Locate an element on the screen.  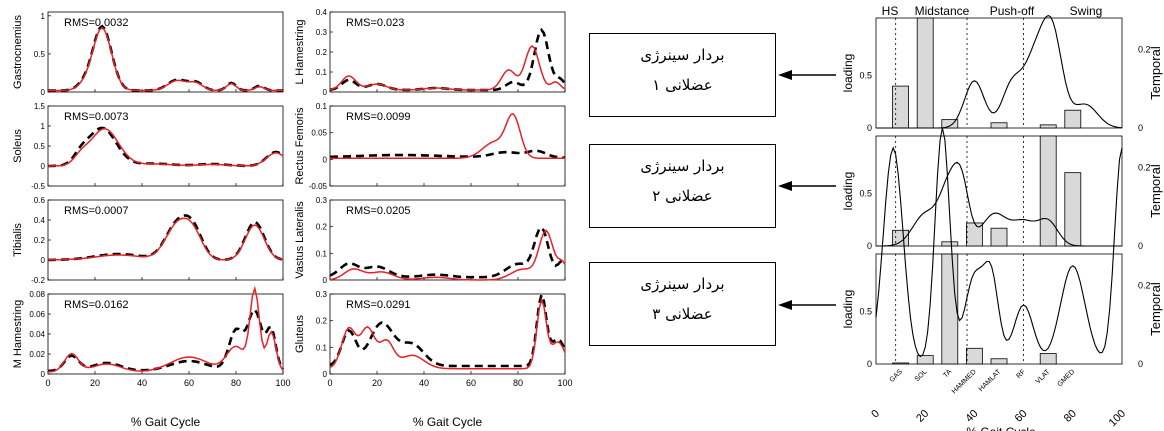
panel-2-bar-VLAT is located at coordinates (1048, 191).